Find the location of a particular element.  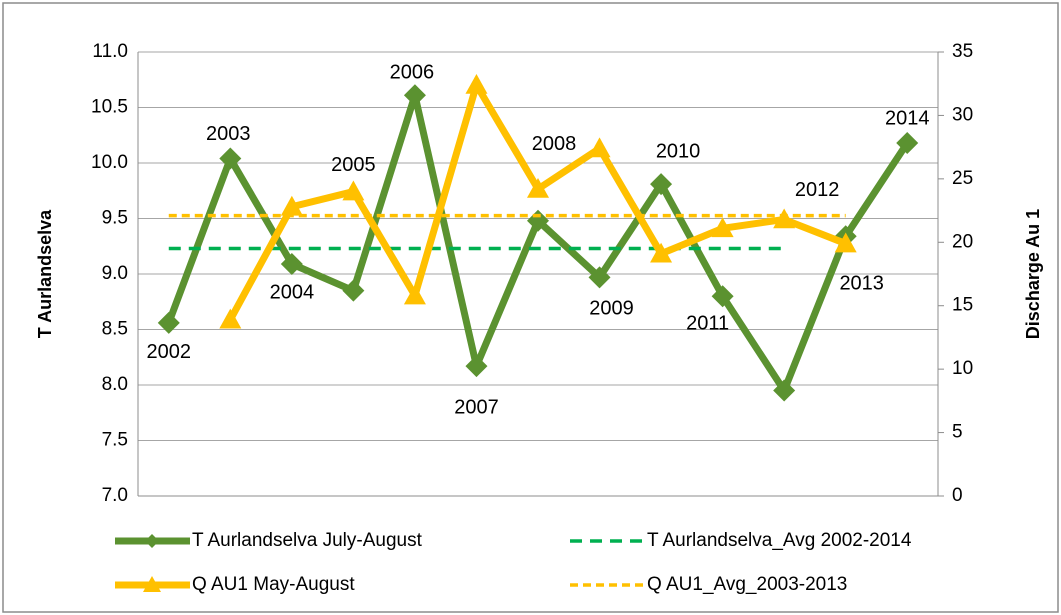

y2-tick-label: 10 is located at coordinates (962, 368).